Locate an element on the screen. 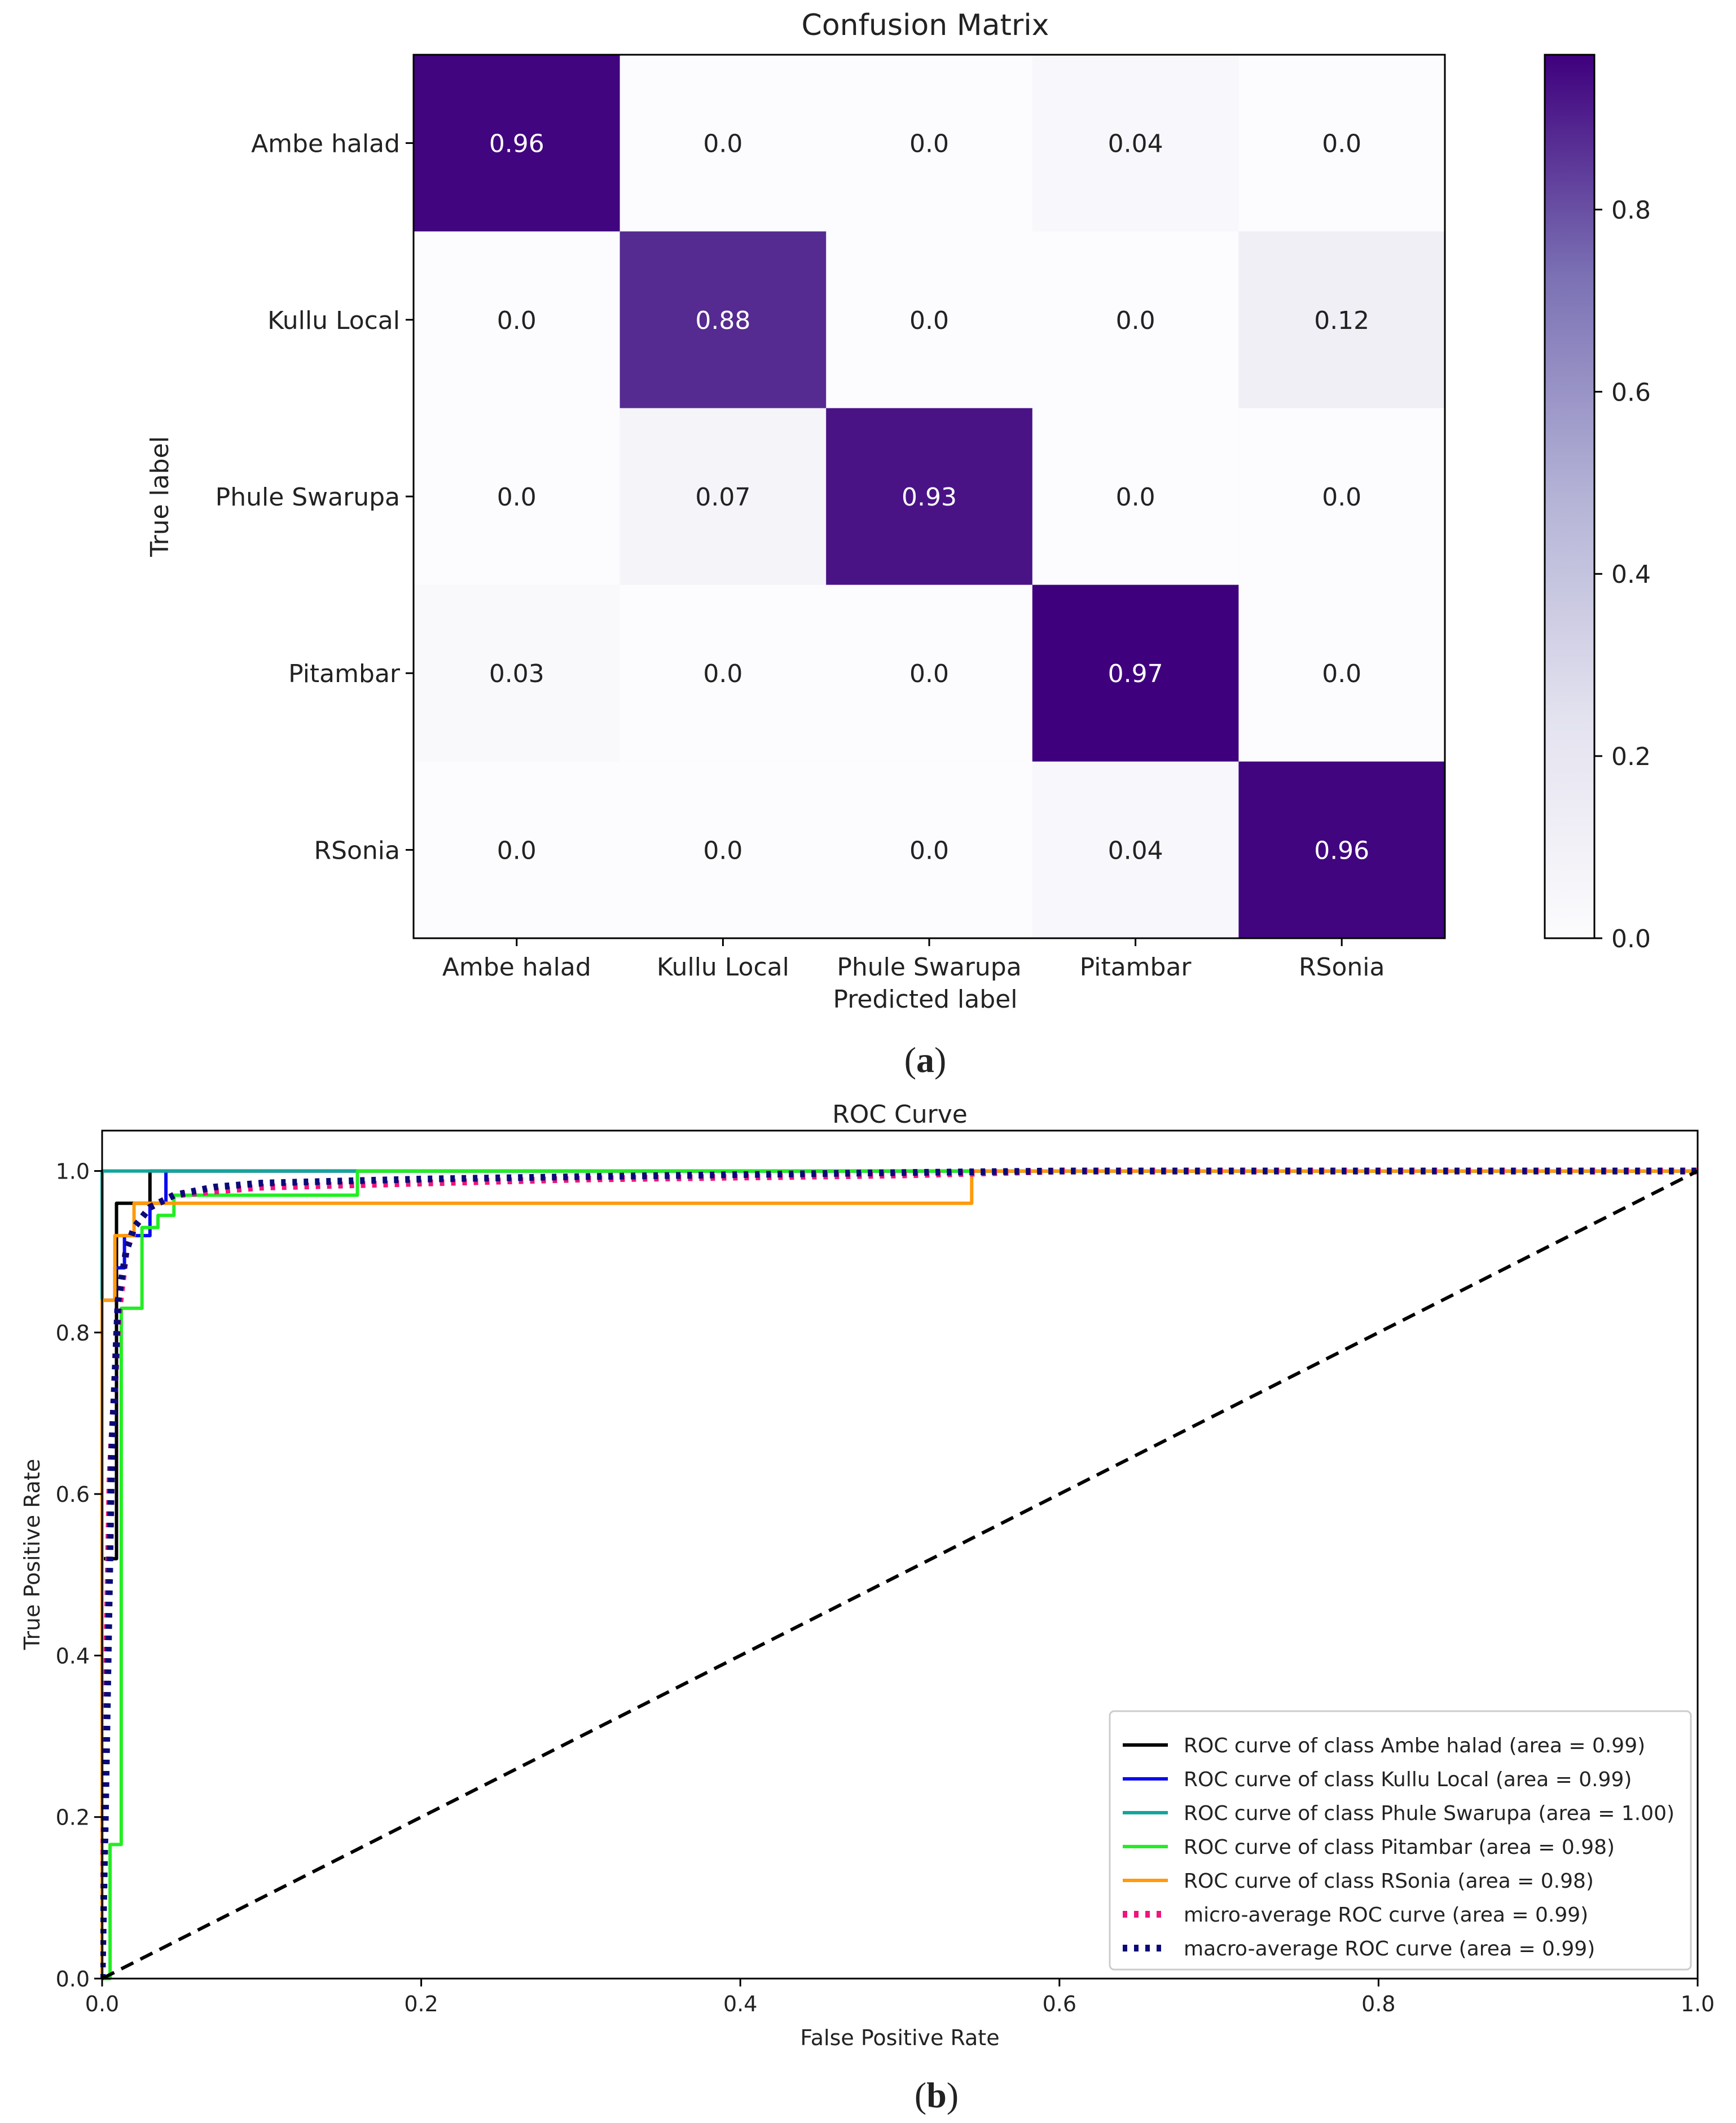 The width and height of the screenshot is (1736, 2123). roc-xlabel: False Positive Rate is located at coordinates (900, 2037).